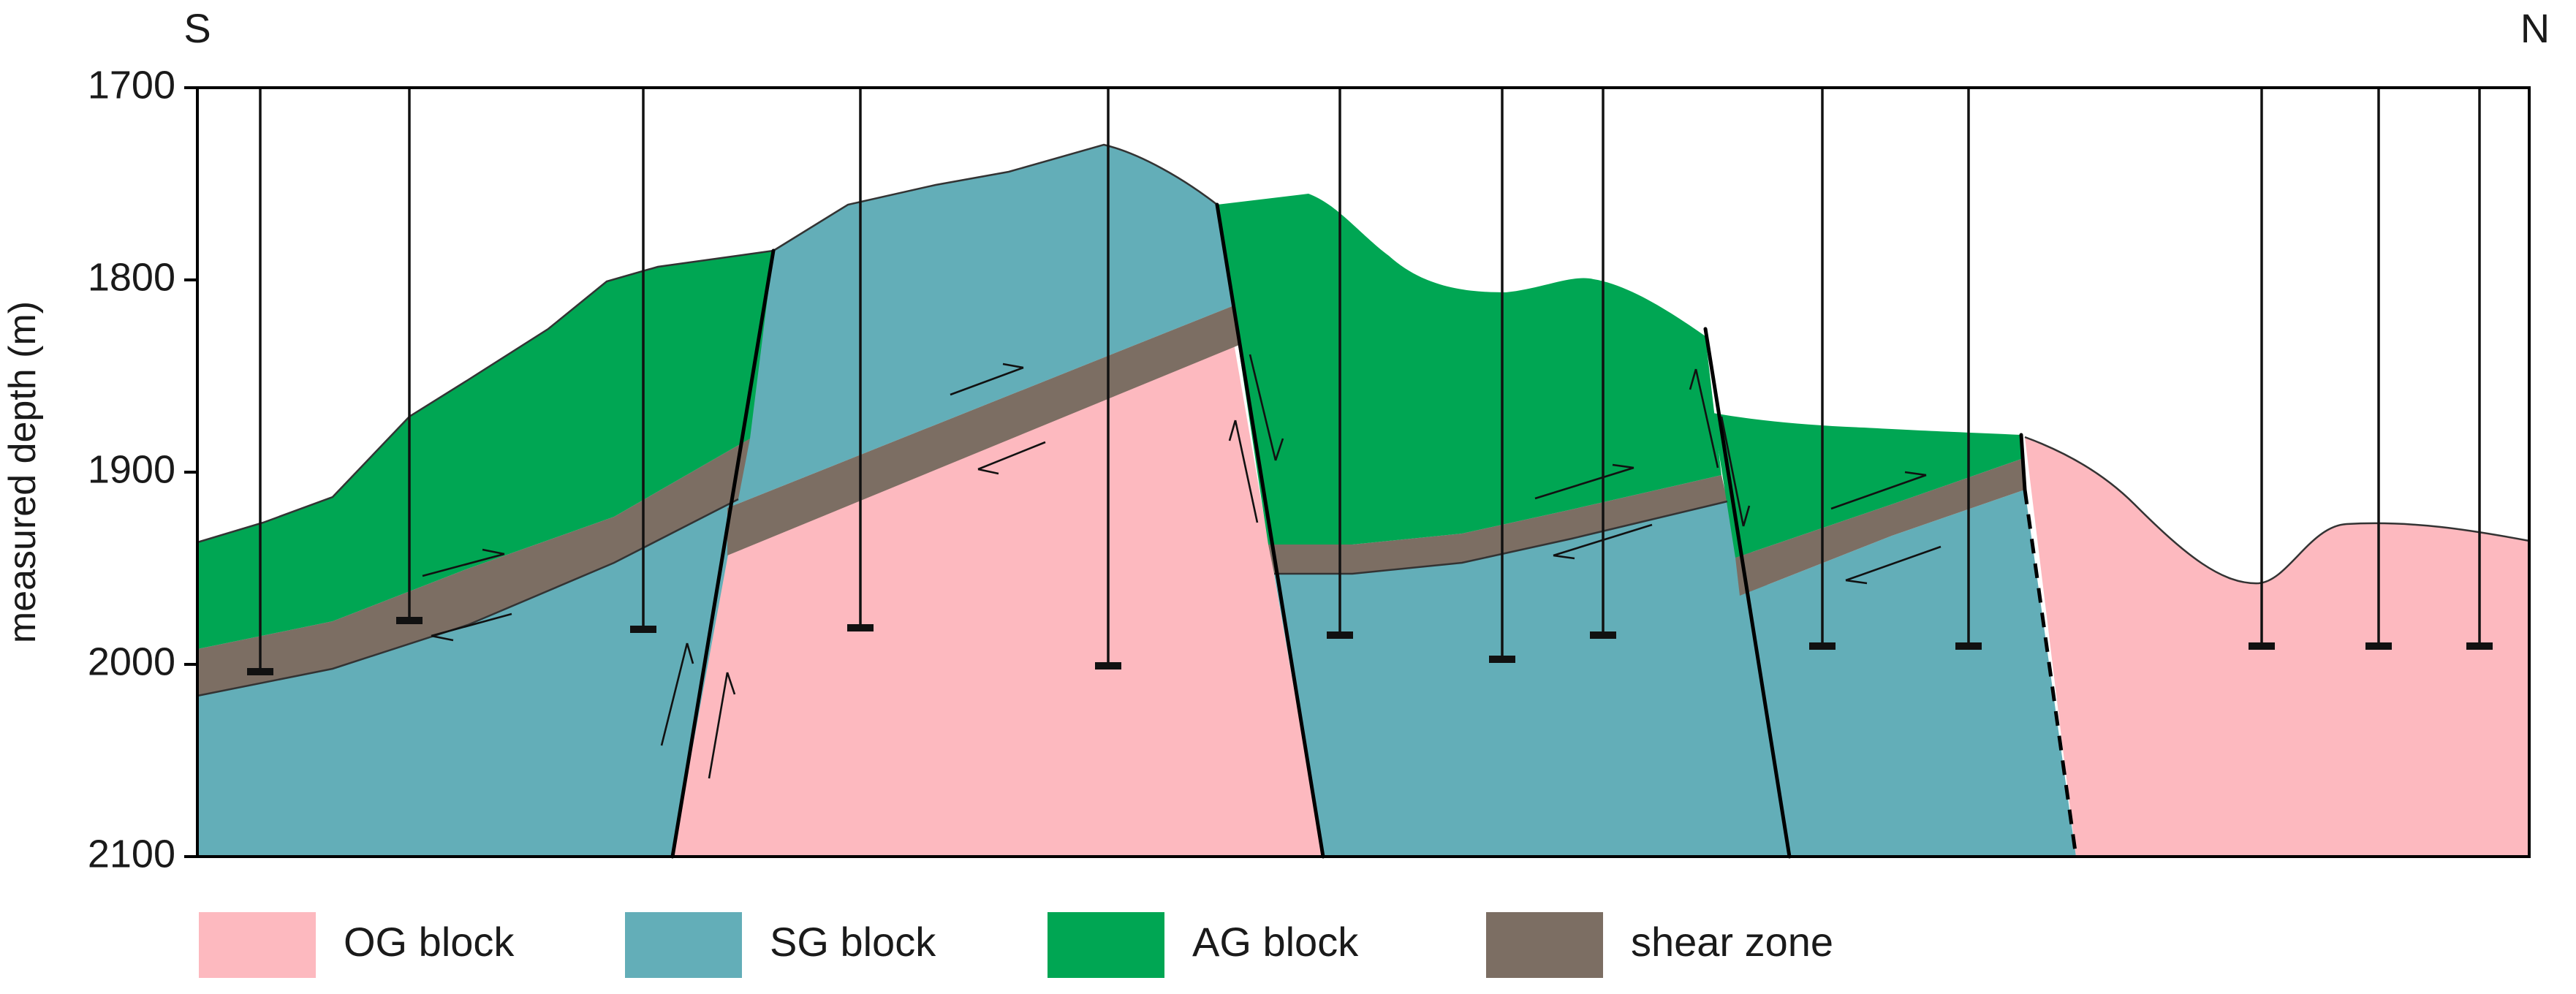  Describe the element at coordinates (853, 942) in the screenshot. I see `legend-label-sg: SG block` at that location.